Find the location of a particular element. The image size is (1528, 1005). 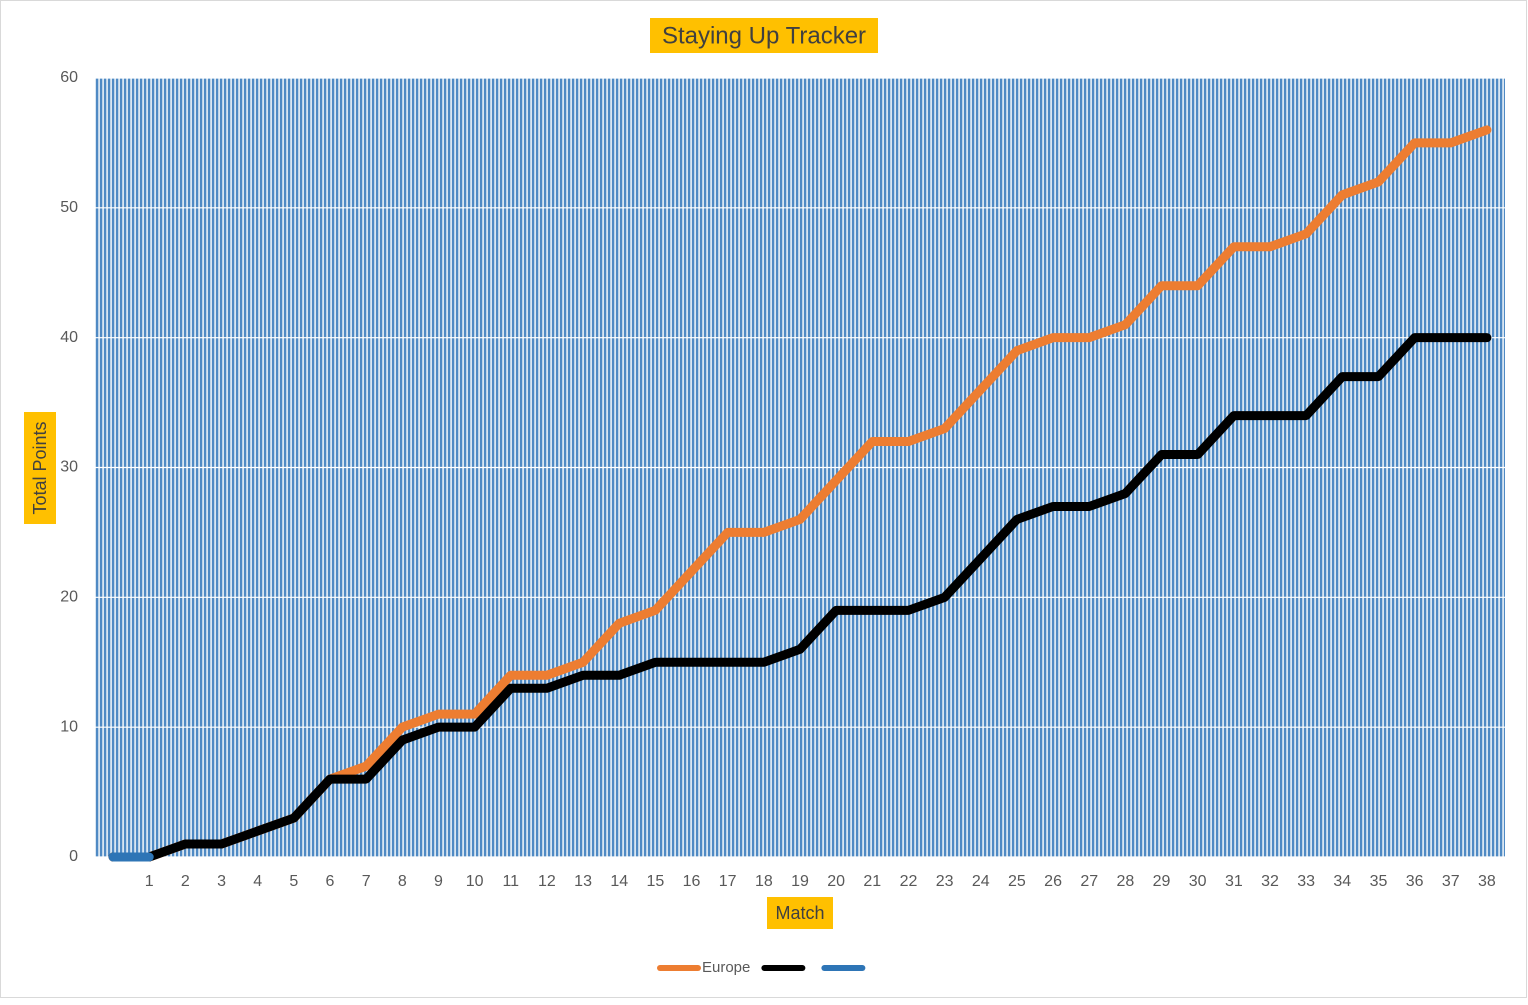

x-tick-label: 22 is located at coordinates (909, 881).